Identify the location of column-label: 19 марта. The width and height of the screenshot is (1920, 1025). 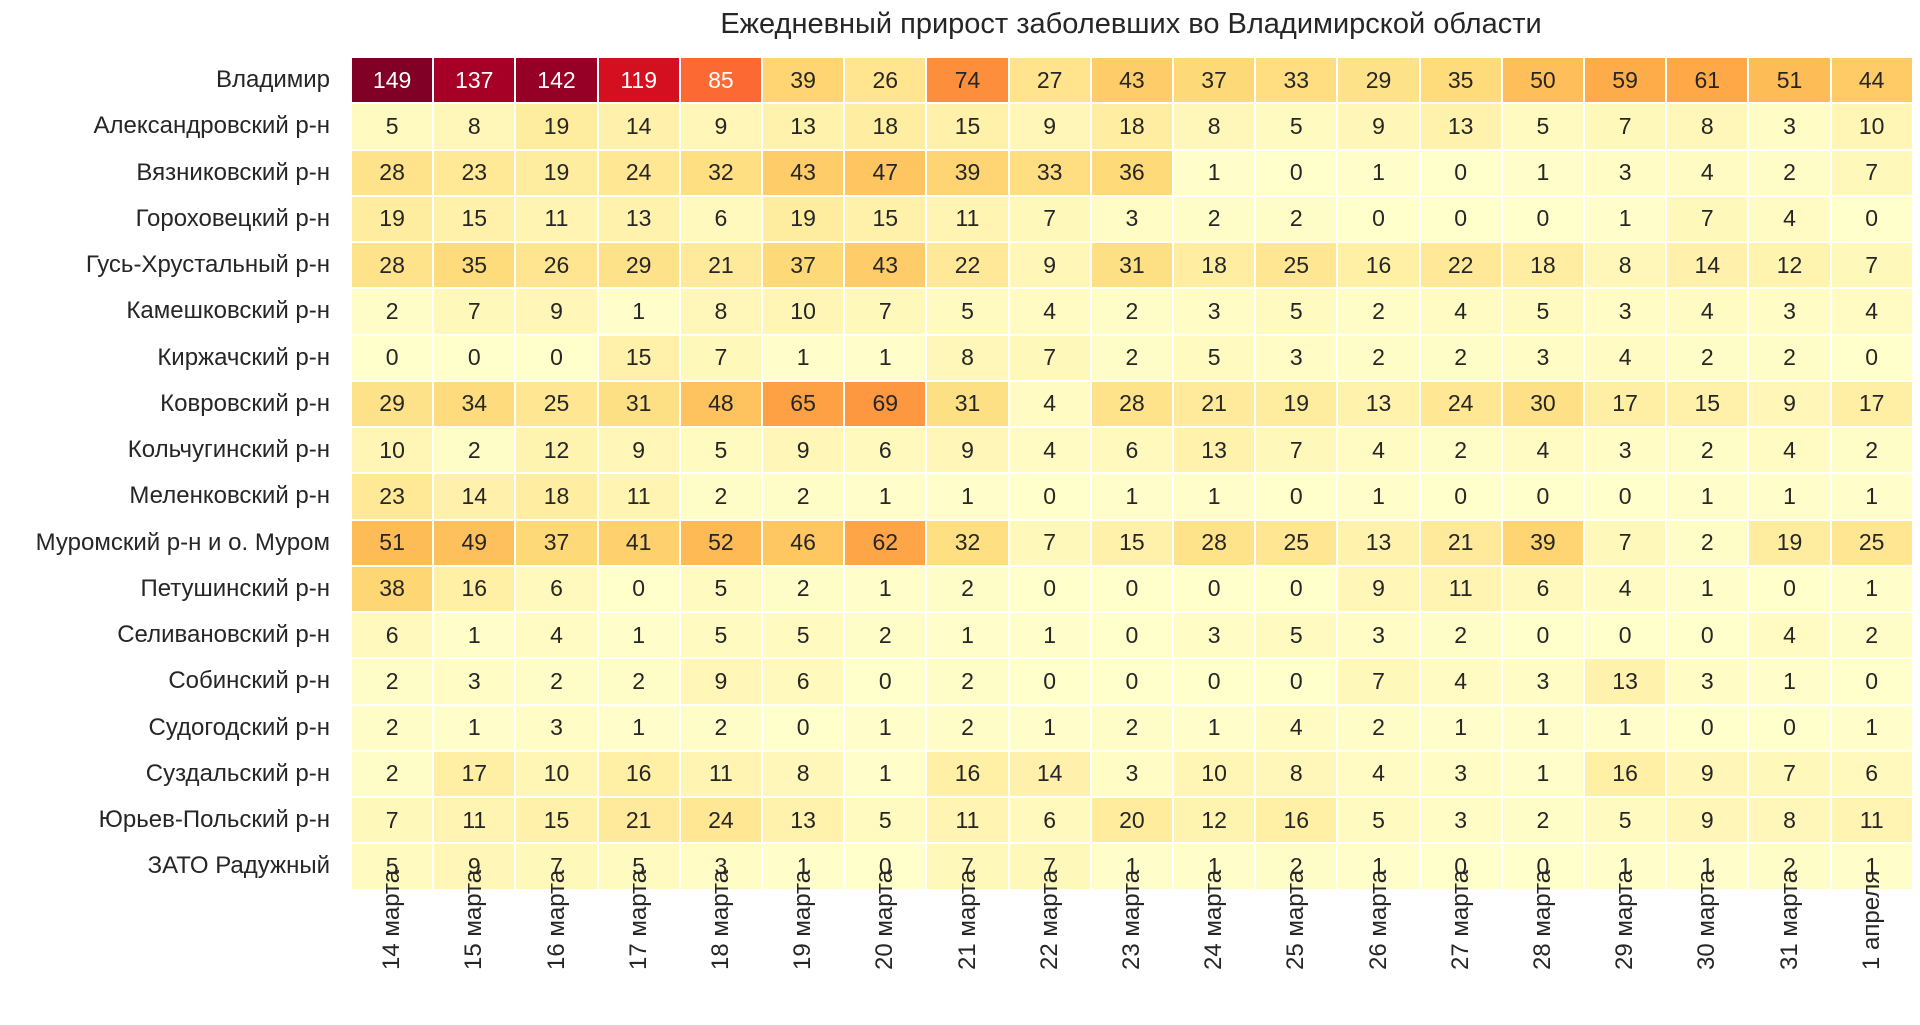
(803, 919).